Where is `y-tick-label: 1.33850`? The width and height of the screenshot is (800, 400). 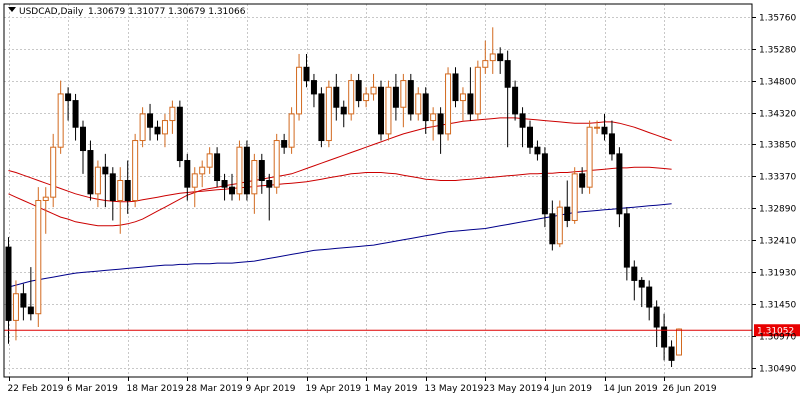 y-tick-label: 1.33850 is located at coordinates (777, 146).